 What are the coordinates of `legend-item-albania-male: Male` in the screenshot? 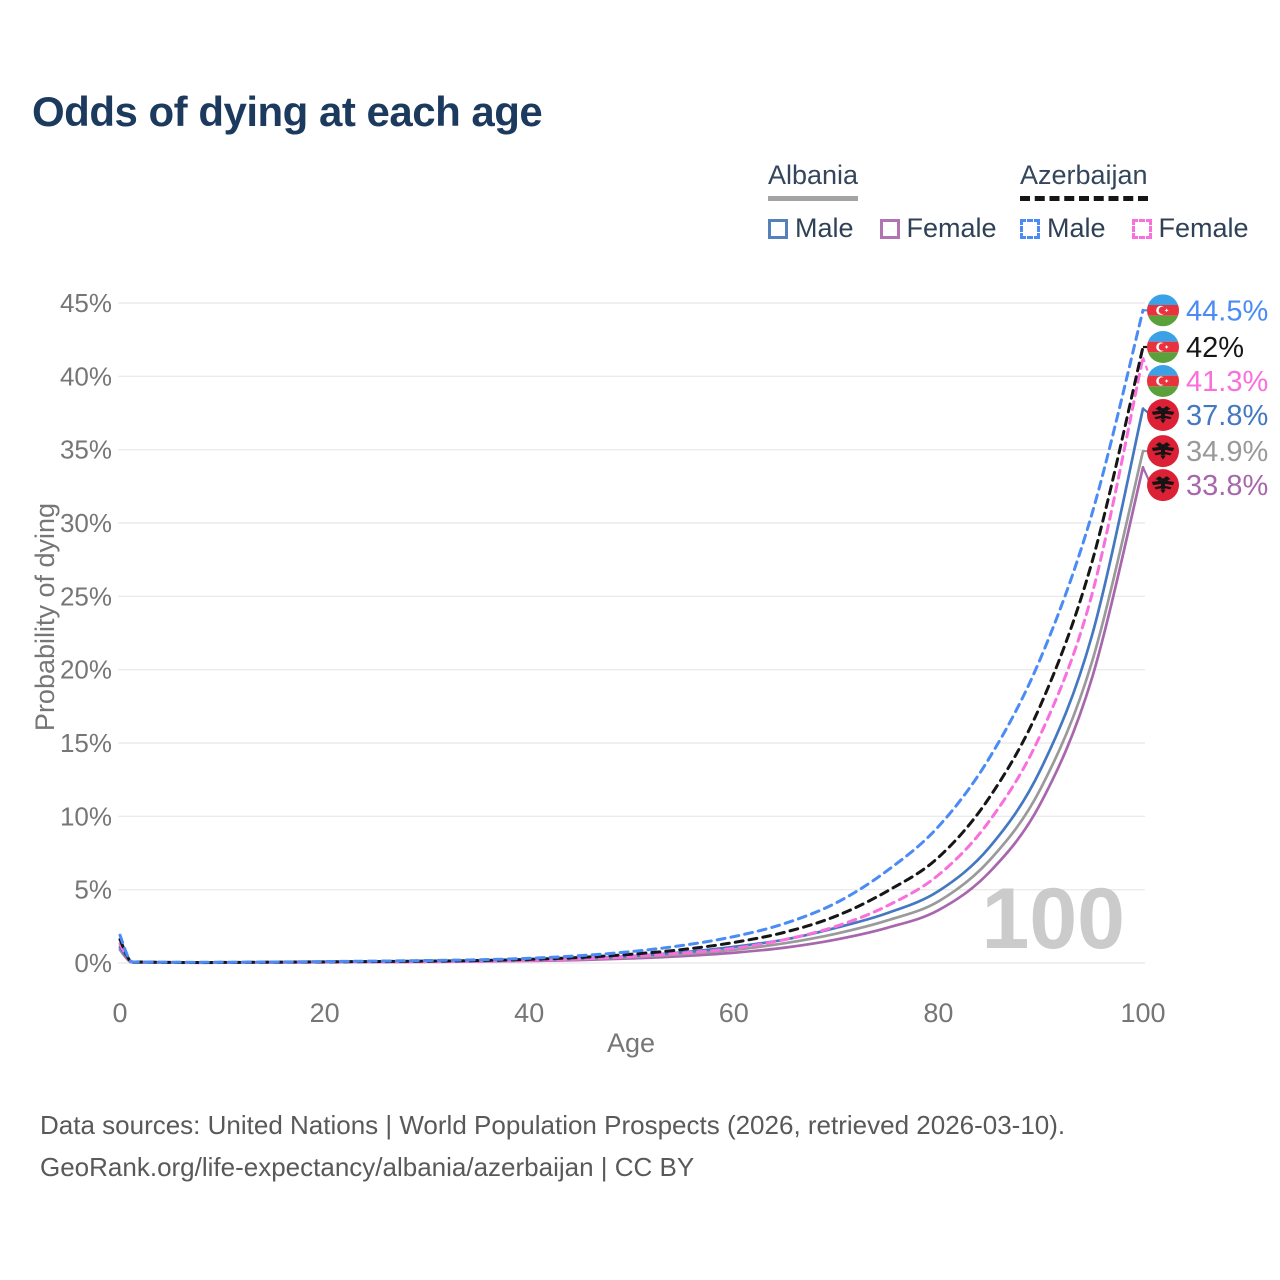 It's located at (811, 228).